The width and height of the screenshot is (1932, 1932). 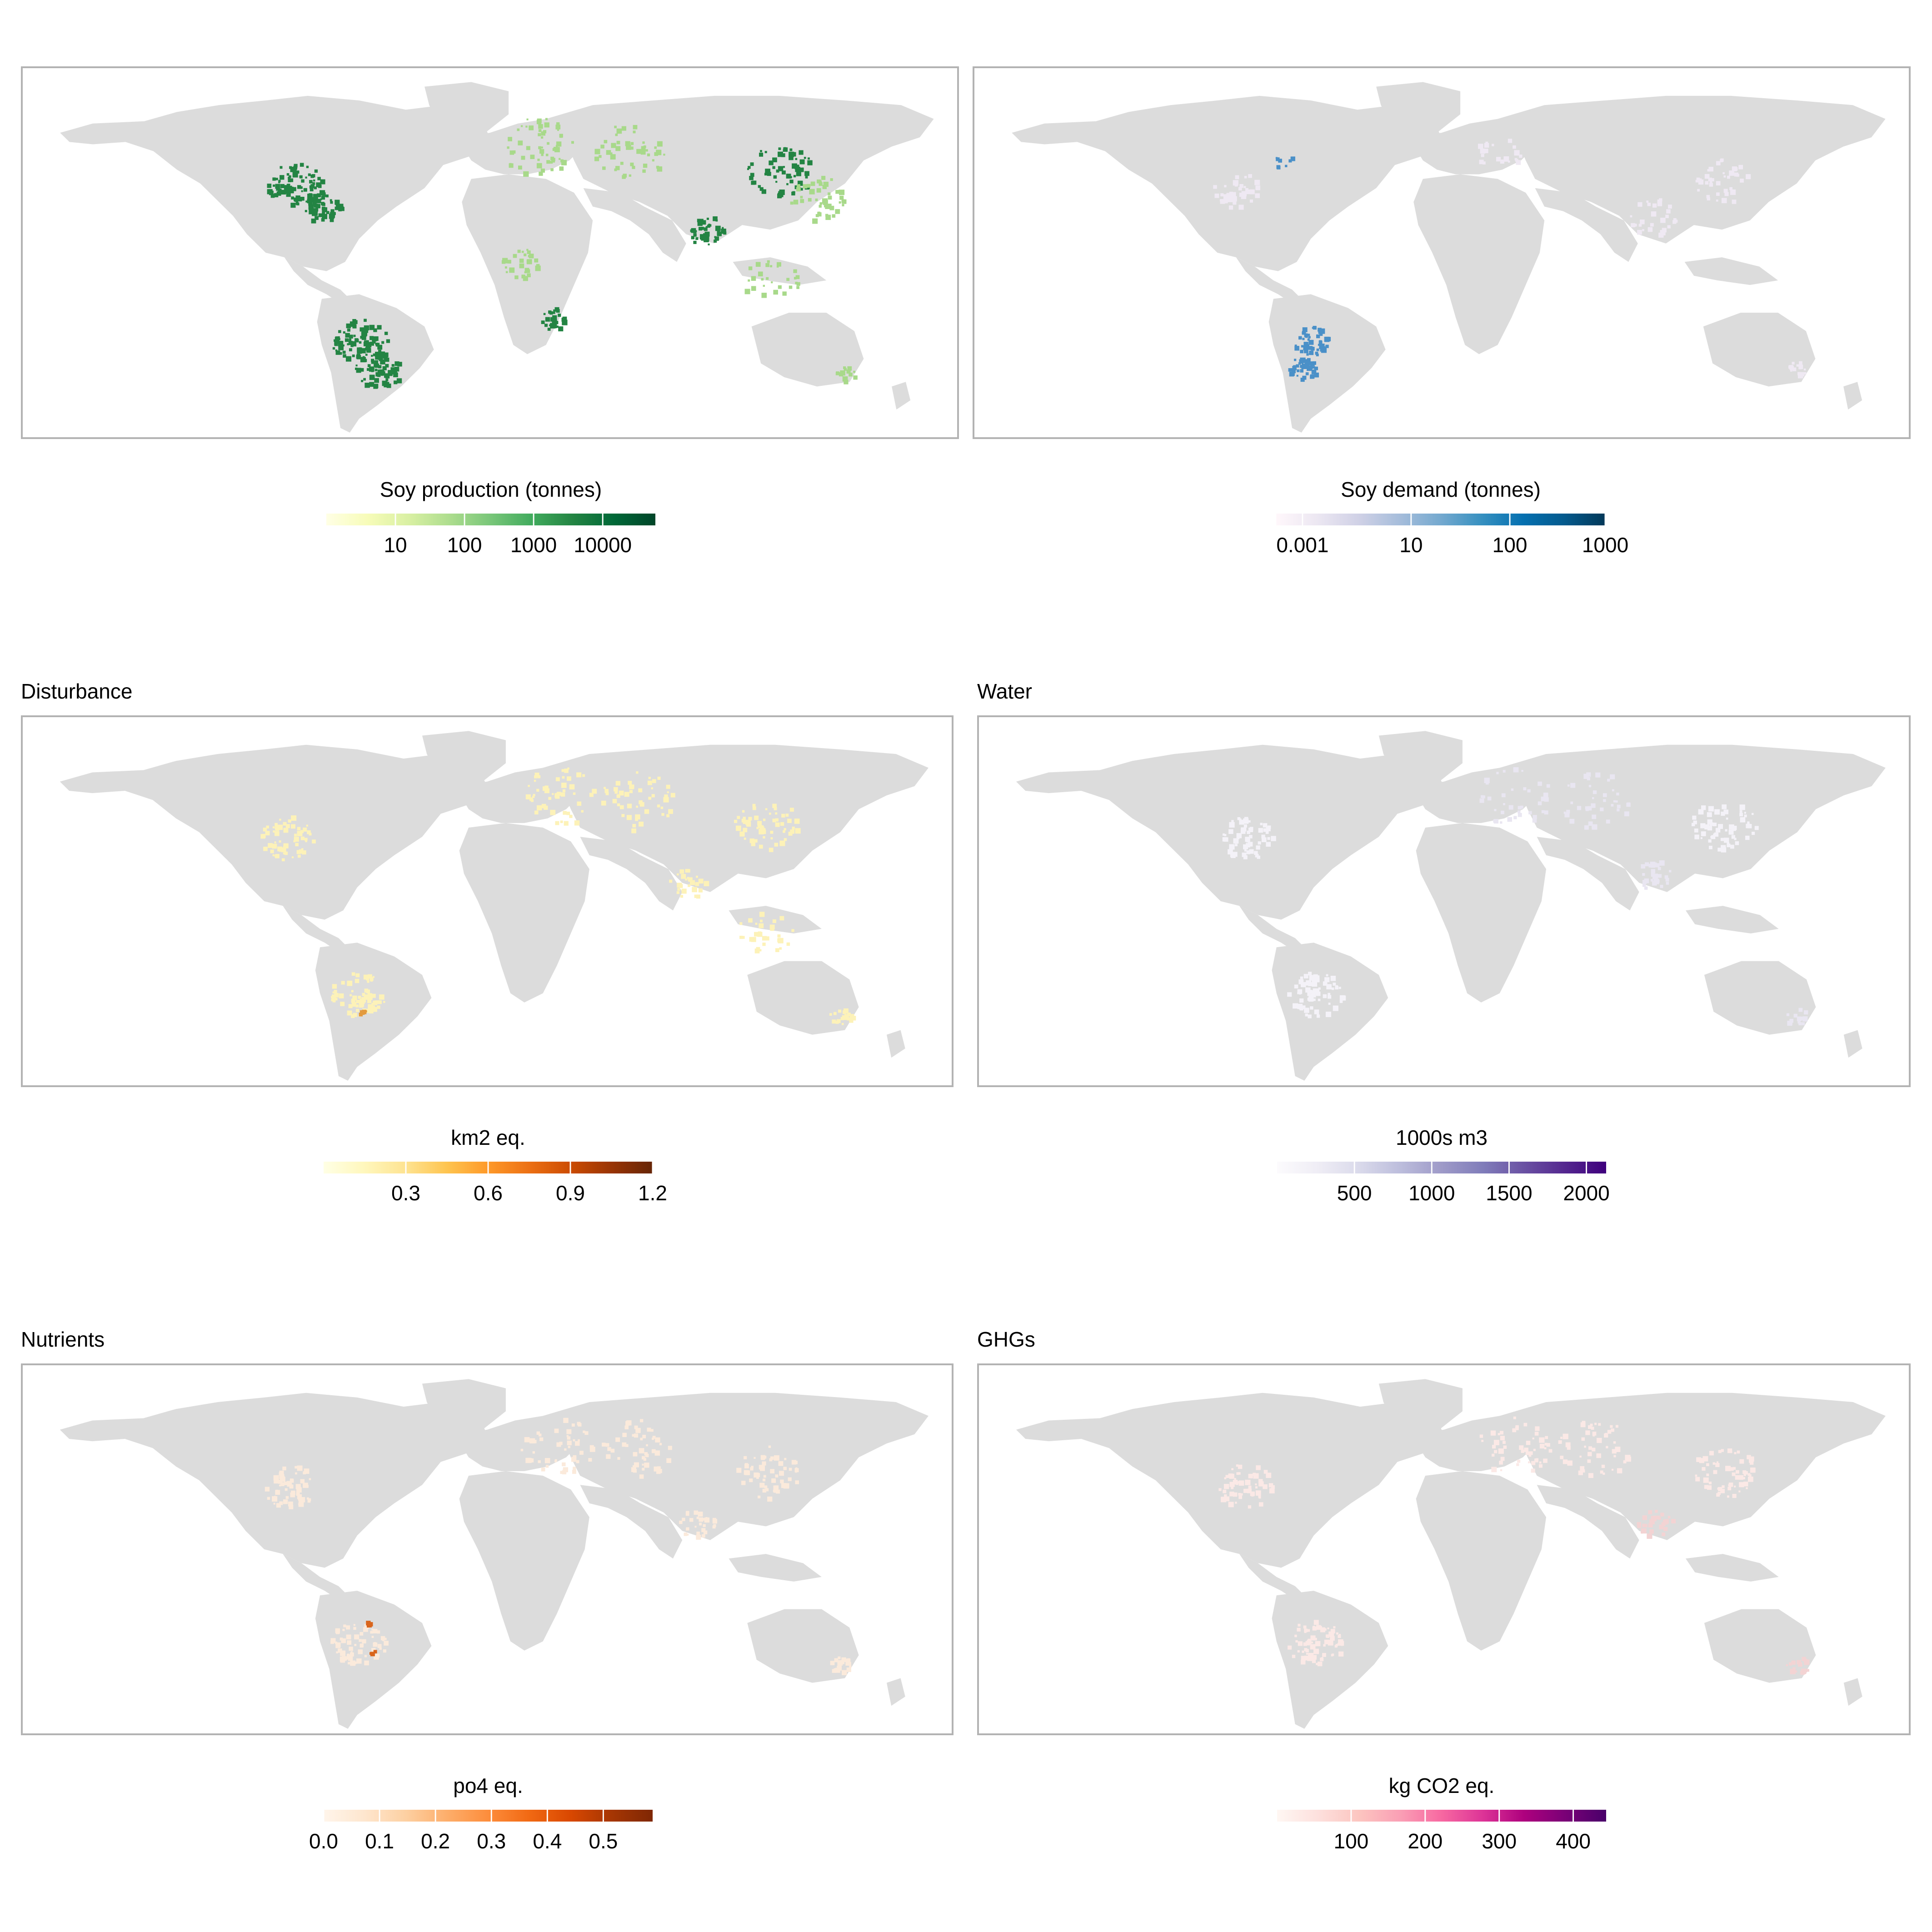 What do you see at coordinates (1509, 1193) in the screenshot?
I see `legend-tick-label: 1500` at bounding box center [1509, 1193].